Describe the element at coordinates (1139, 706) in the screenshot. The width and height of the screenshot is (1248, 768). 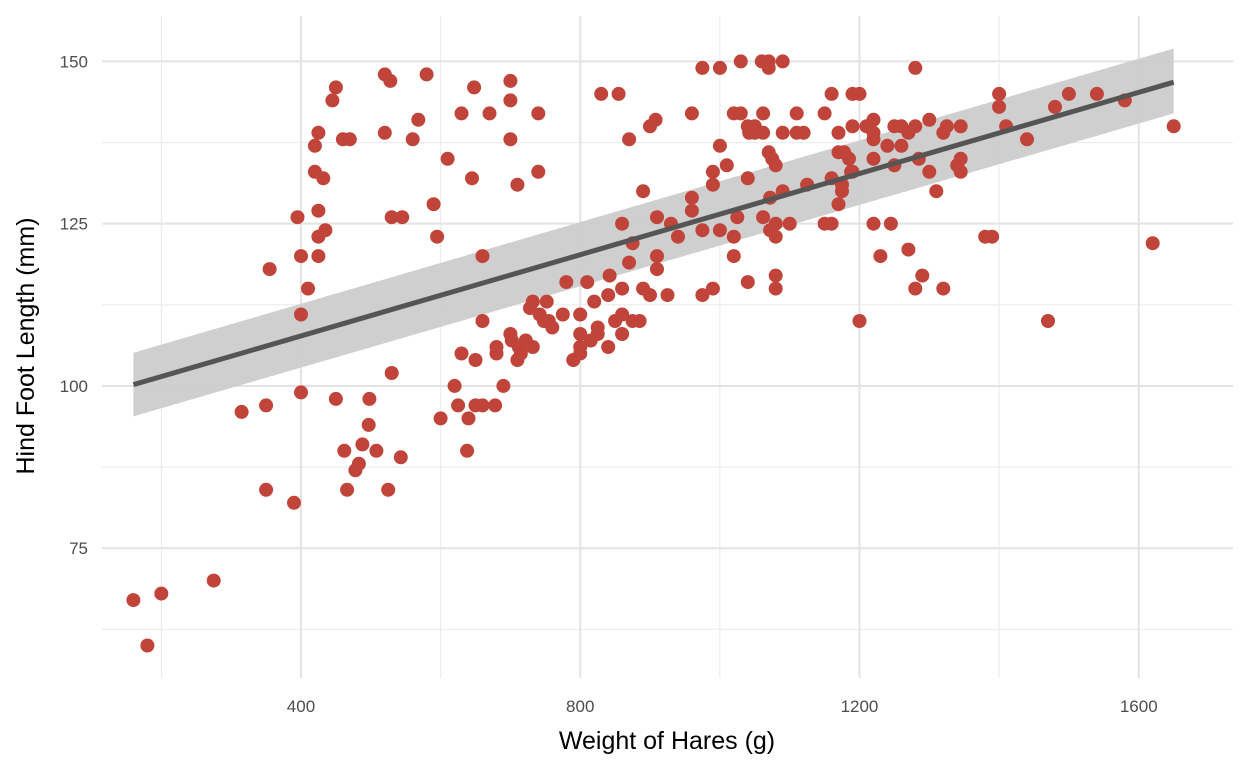
I see `x-tick-label: 1600` at that location.